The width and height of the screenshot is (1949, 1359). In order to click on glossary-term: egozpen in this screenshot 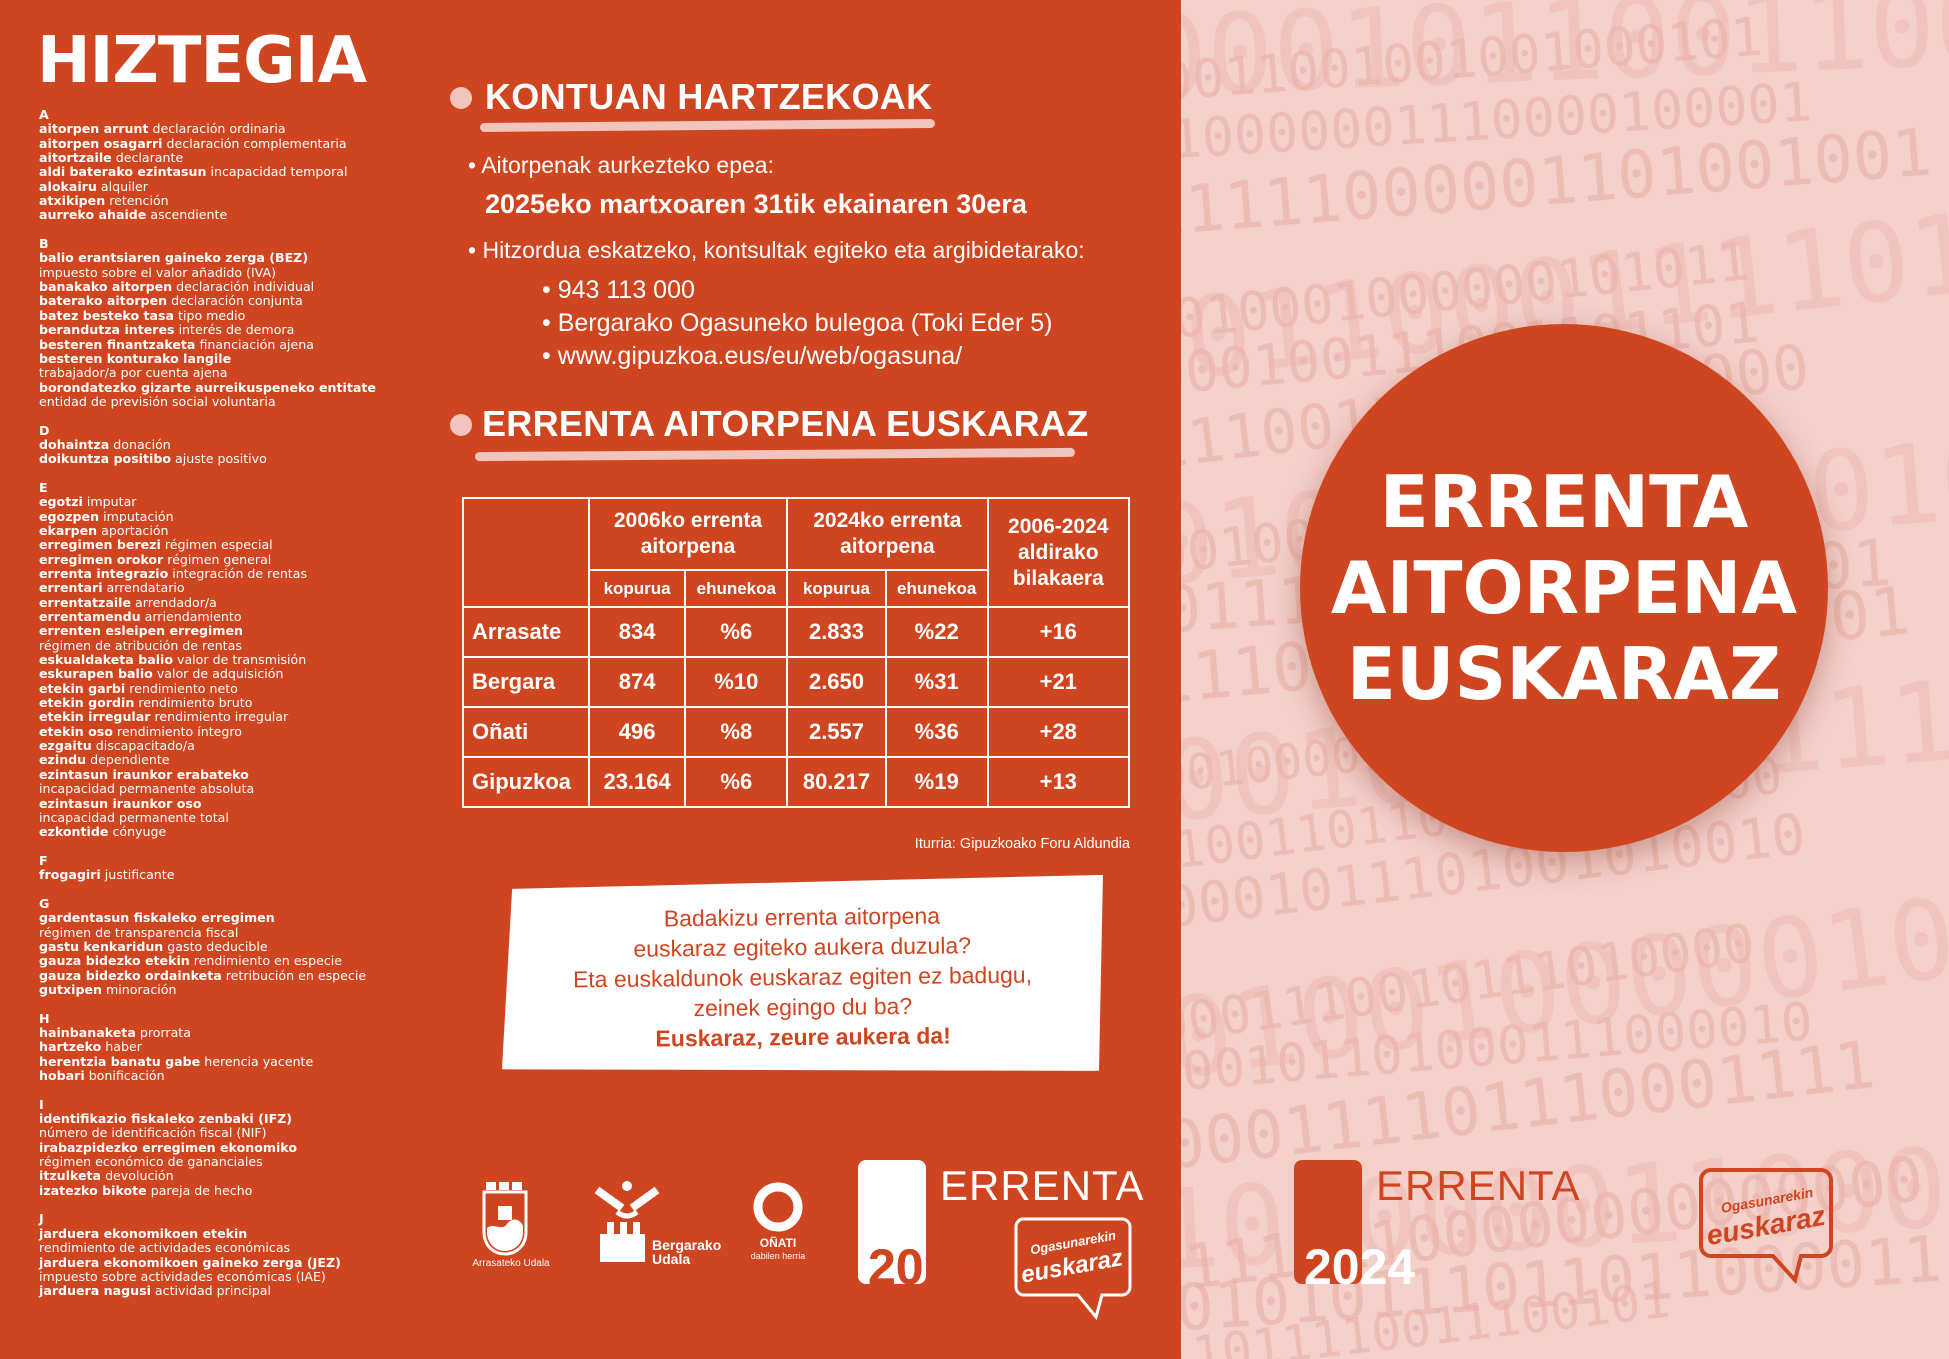, I will do `click(69, 516)`.